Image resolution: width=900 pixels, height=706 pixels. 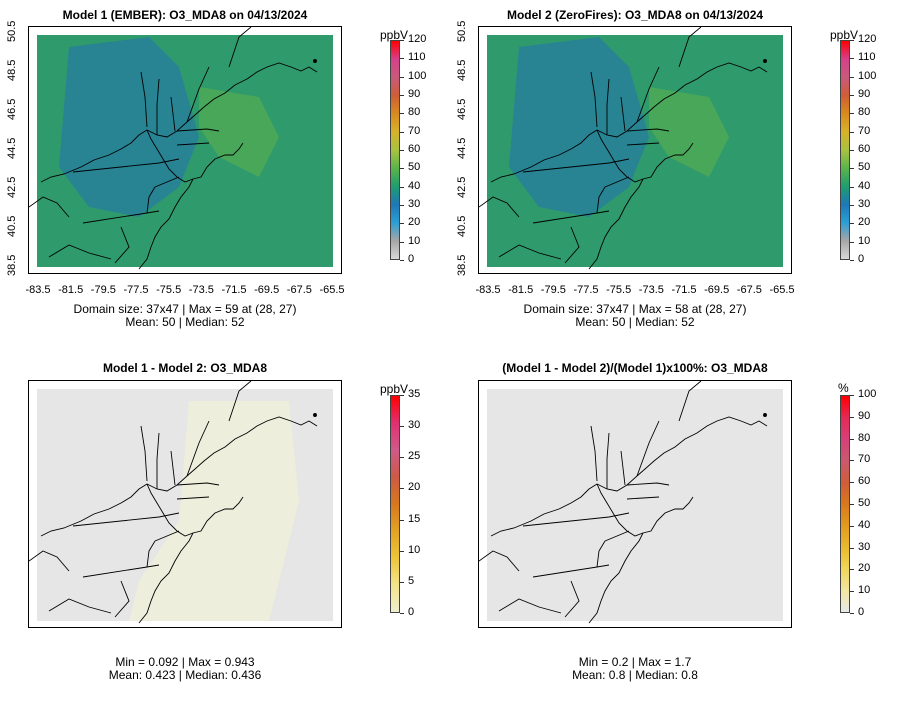 I want to click on x-tick-label: -69.5, so click(x=267, y=290).